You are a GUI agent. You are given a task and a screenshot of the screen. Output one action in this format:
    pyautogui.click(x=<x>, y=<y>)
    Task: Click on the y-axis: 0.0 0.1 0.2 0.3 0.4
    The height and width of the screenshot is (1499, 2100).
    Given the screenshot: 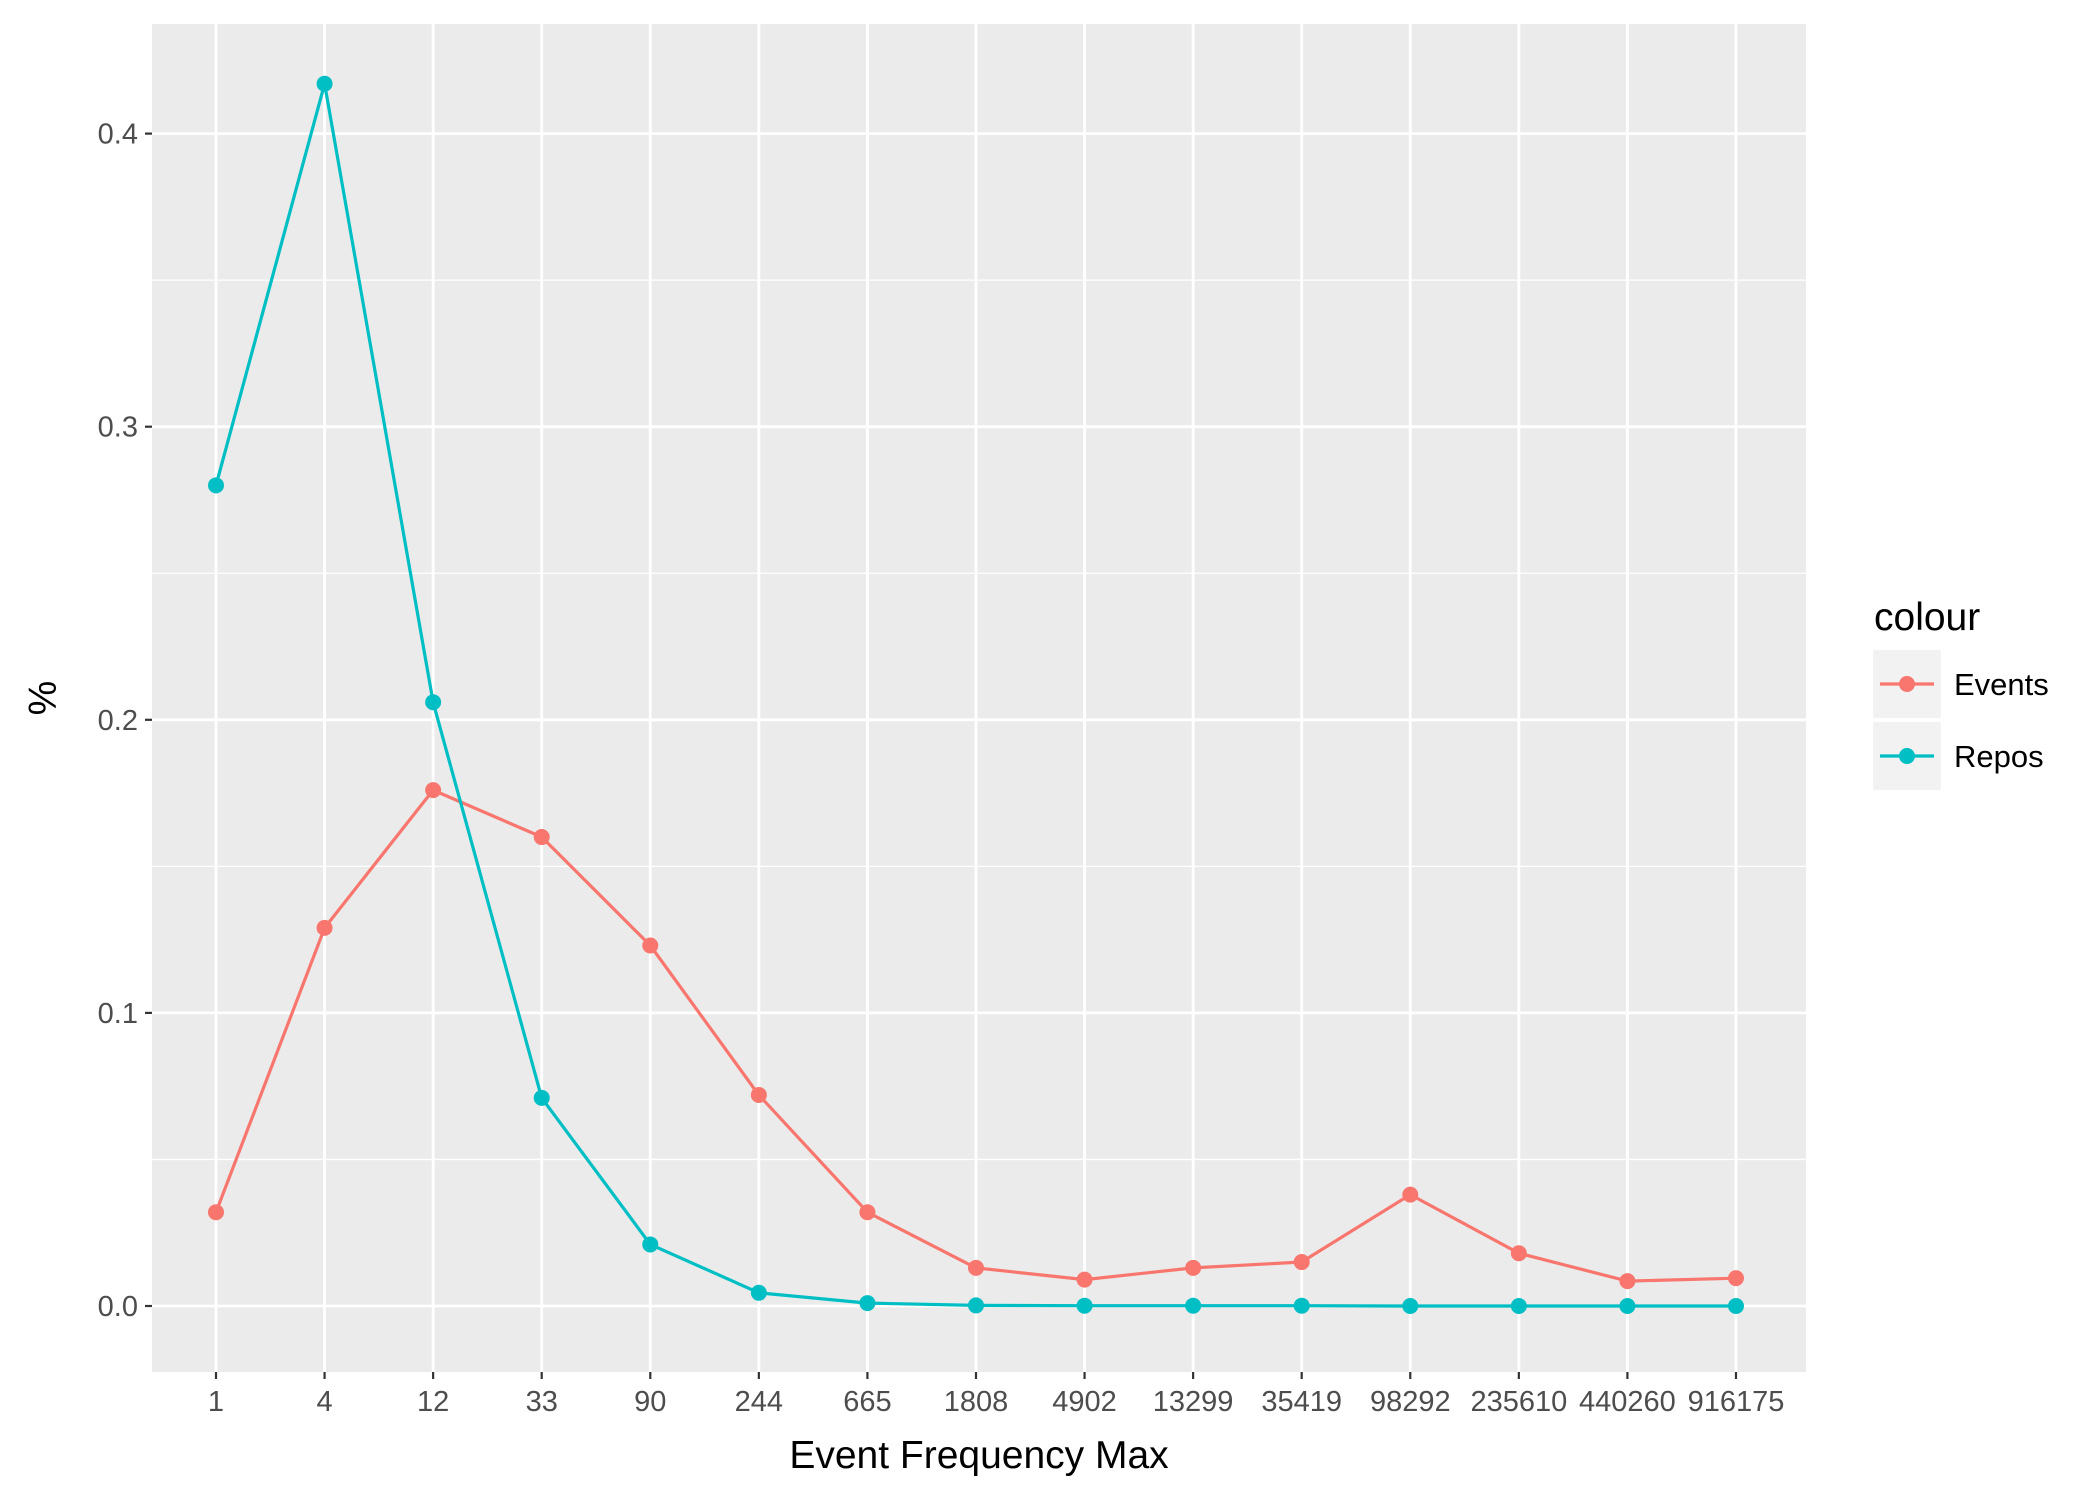 What is the action you would take?
    pyautogui.click(x=125, y=721)
    